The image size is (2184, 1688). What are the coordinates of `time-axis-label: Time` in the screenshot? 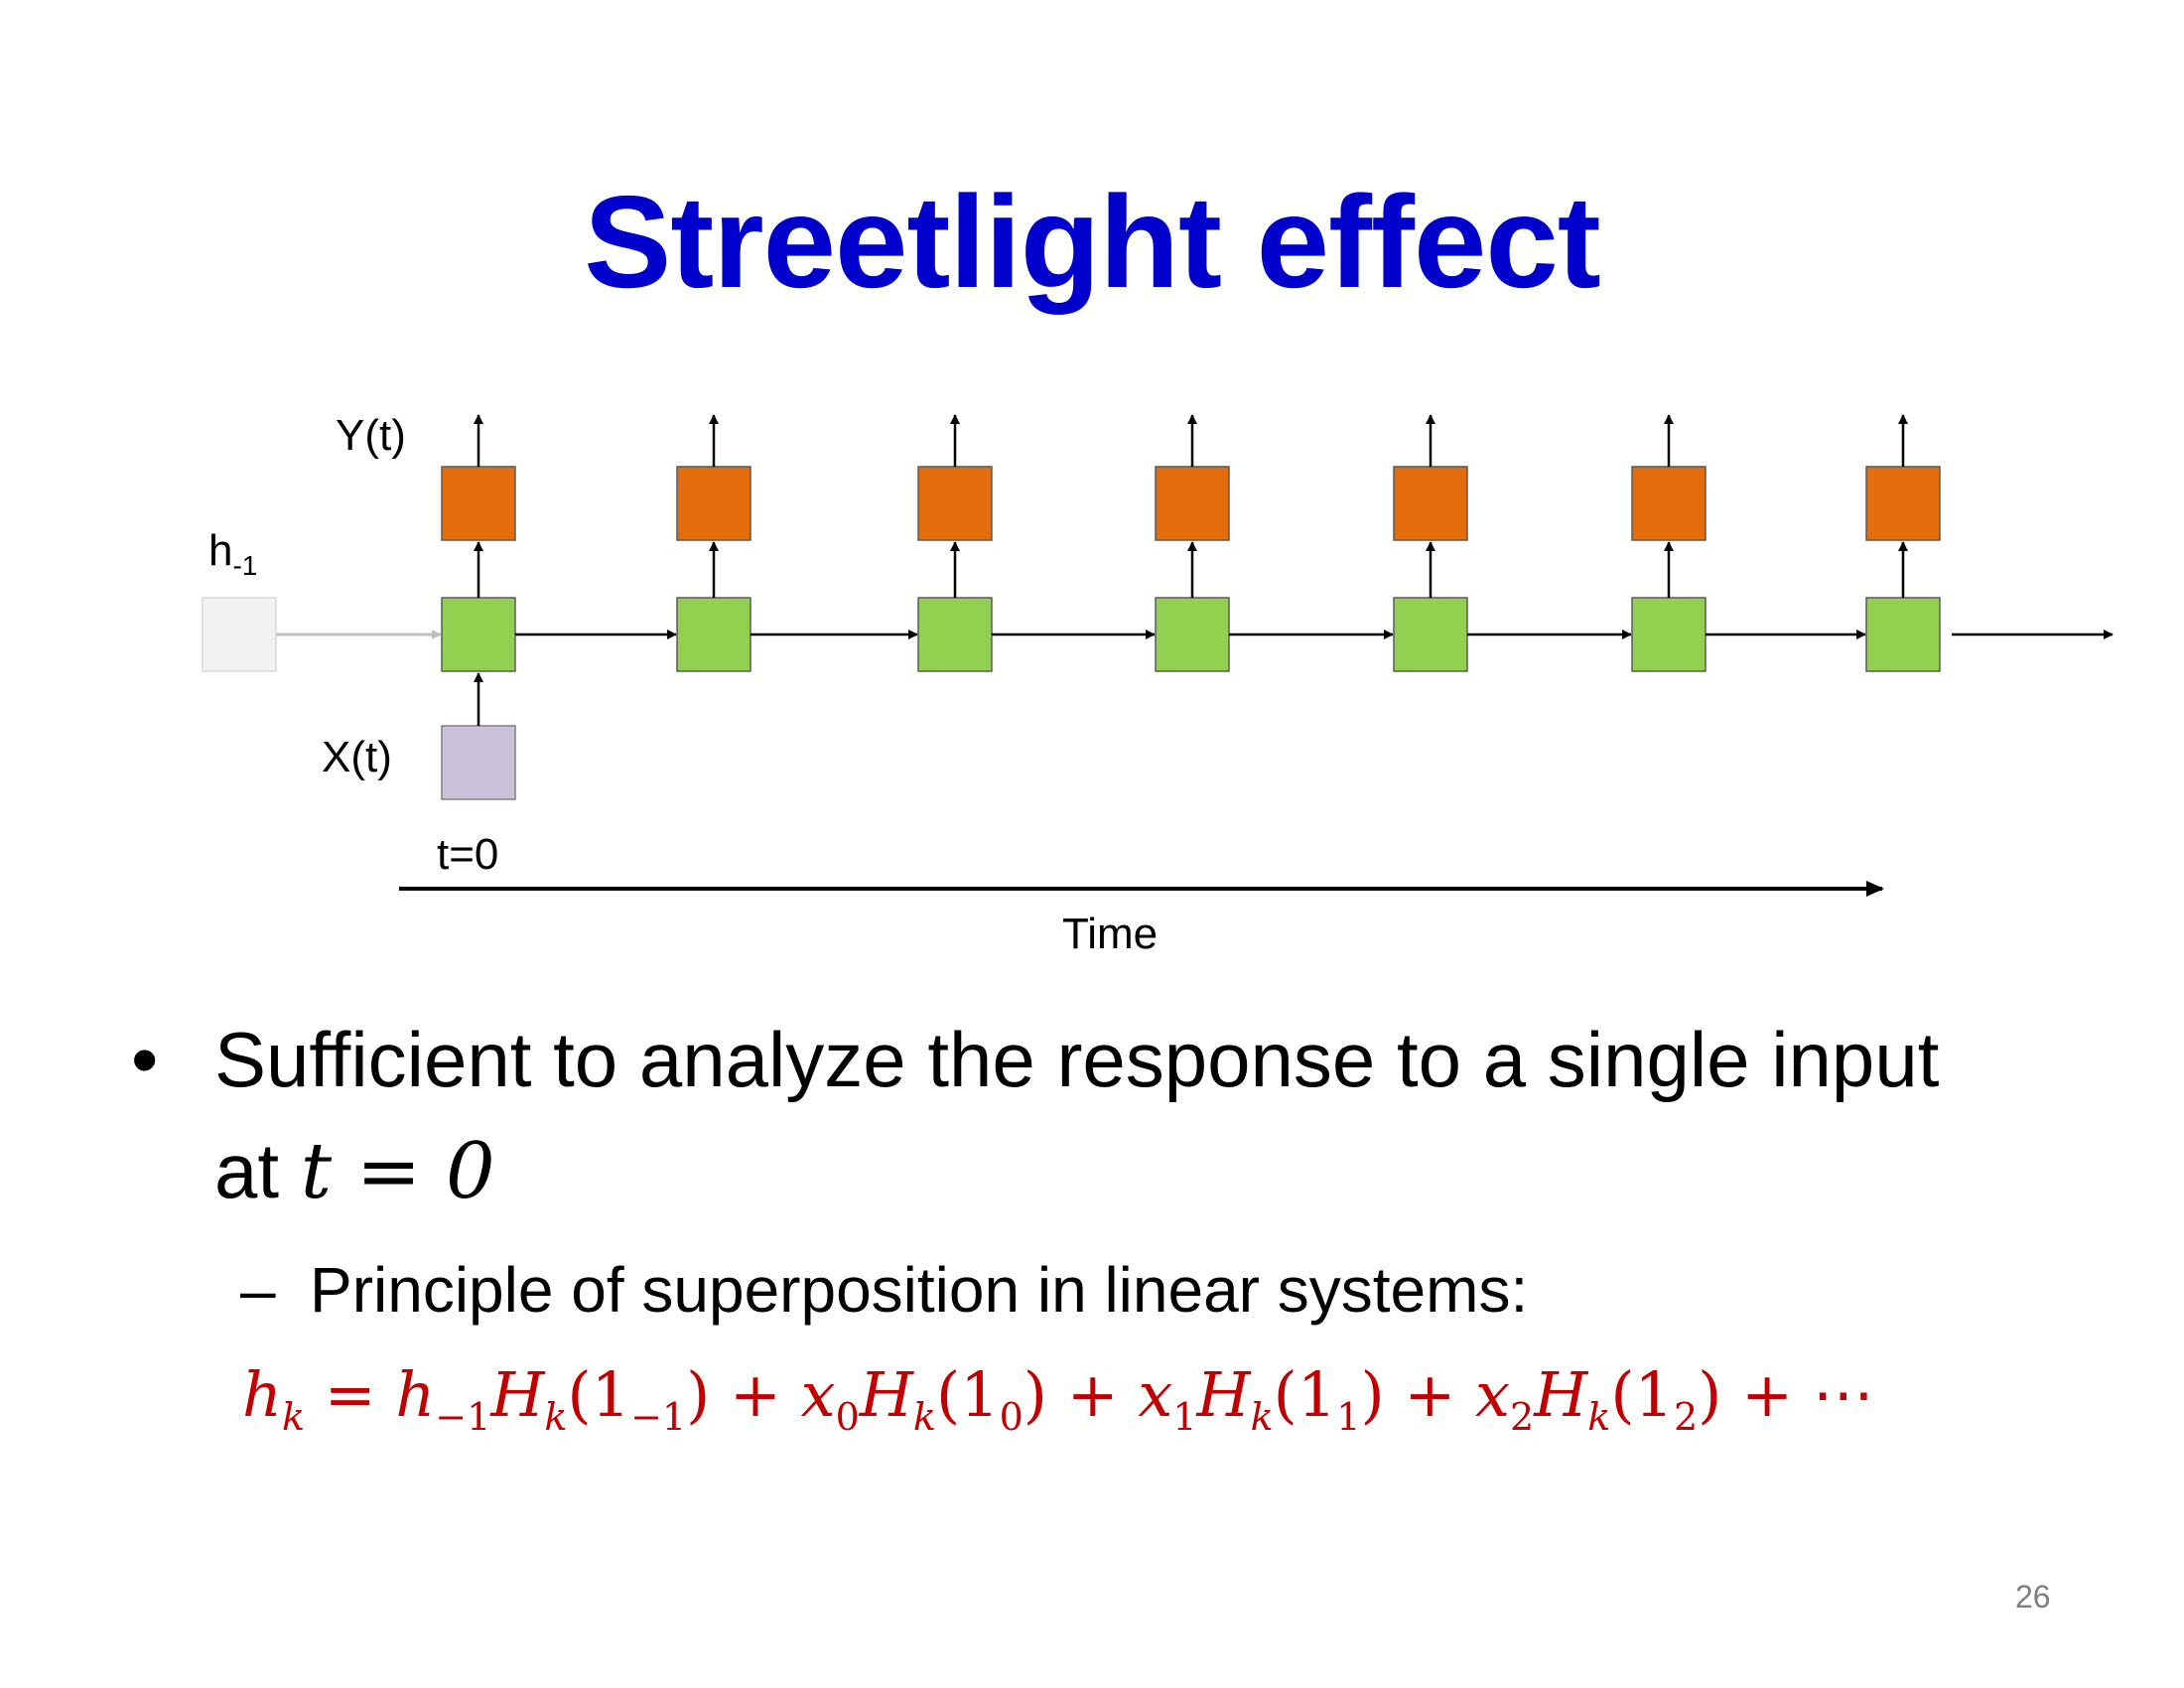 It's located at (1110, 934).